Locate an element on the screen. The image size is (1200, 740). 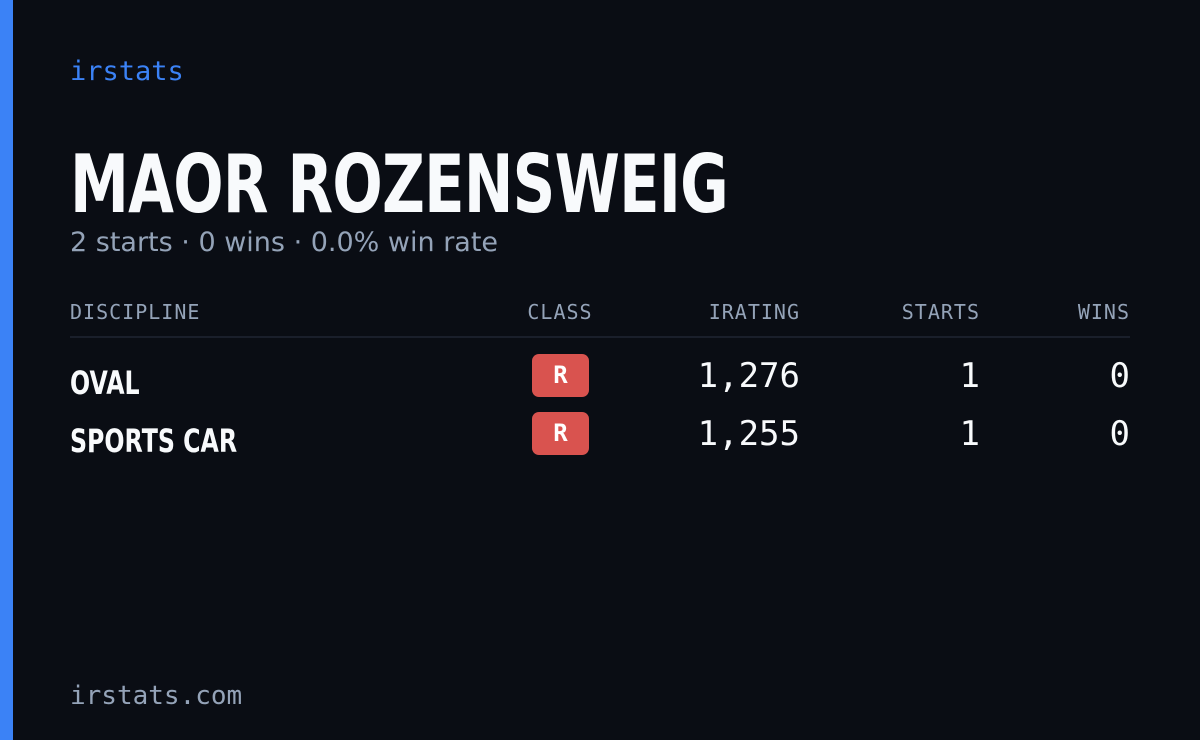
header-starts: STARTS is located at coordinates (940, 312).